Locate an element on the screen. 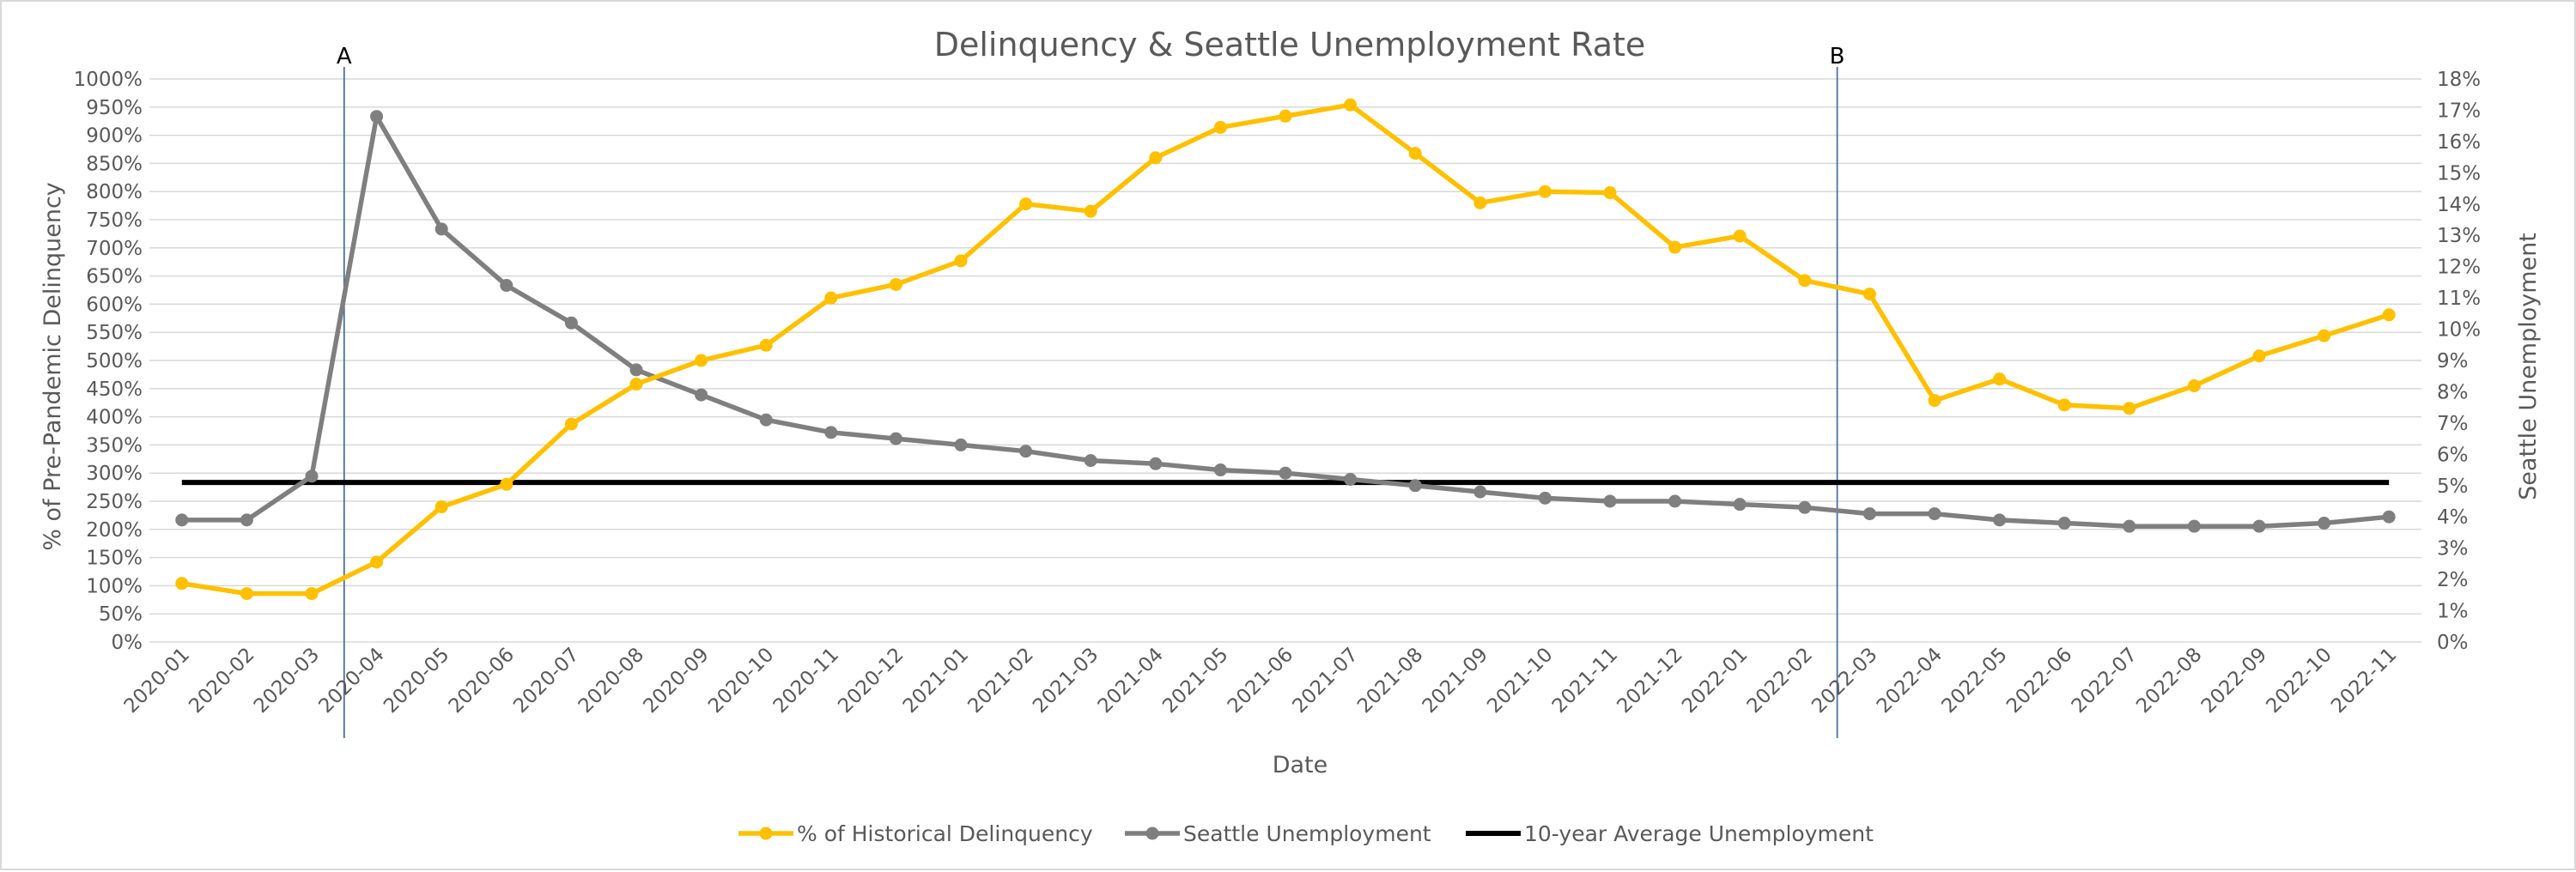 This screenshot has height=872, width=2576. x-tick-label: 2022-03 is located at coordinates (1844, 681).